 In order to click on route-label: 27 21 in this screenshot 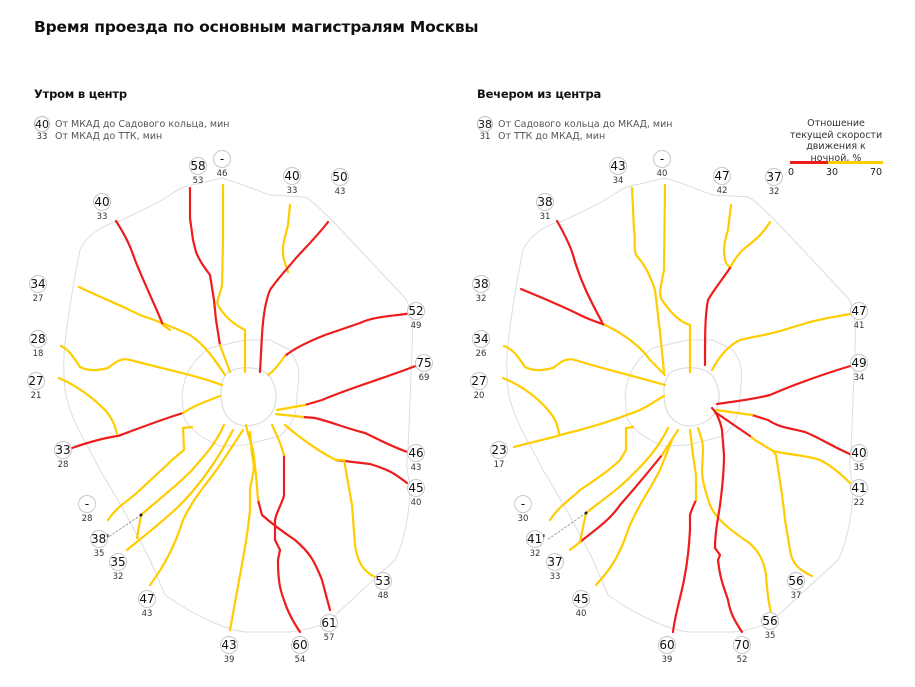, I will do `click(36, 386)`.